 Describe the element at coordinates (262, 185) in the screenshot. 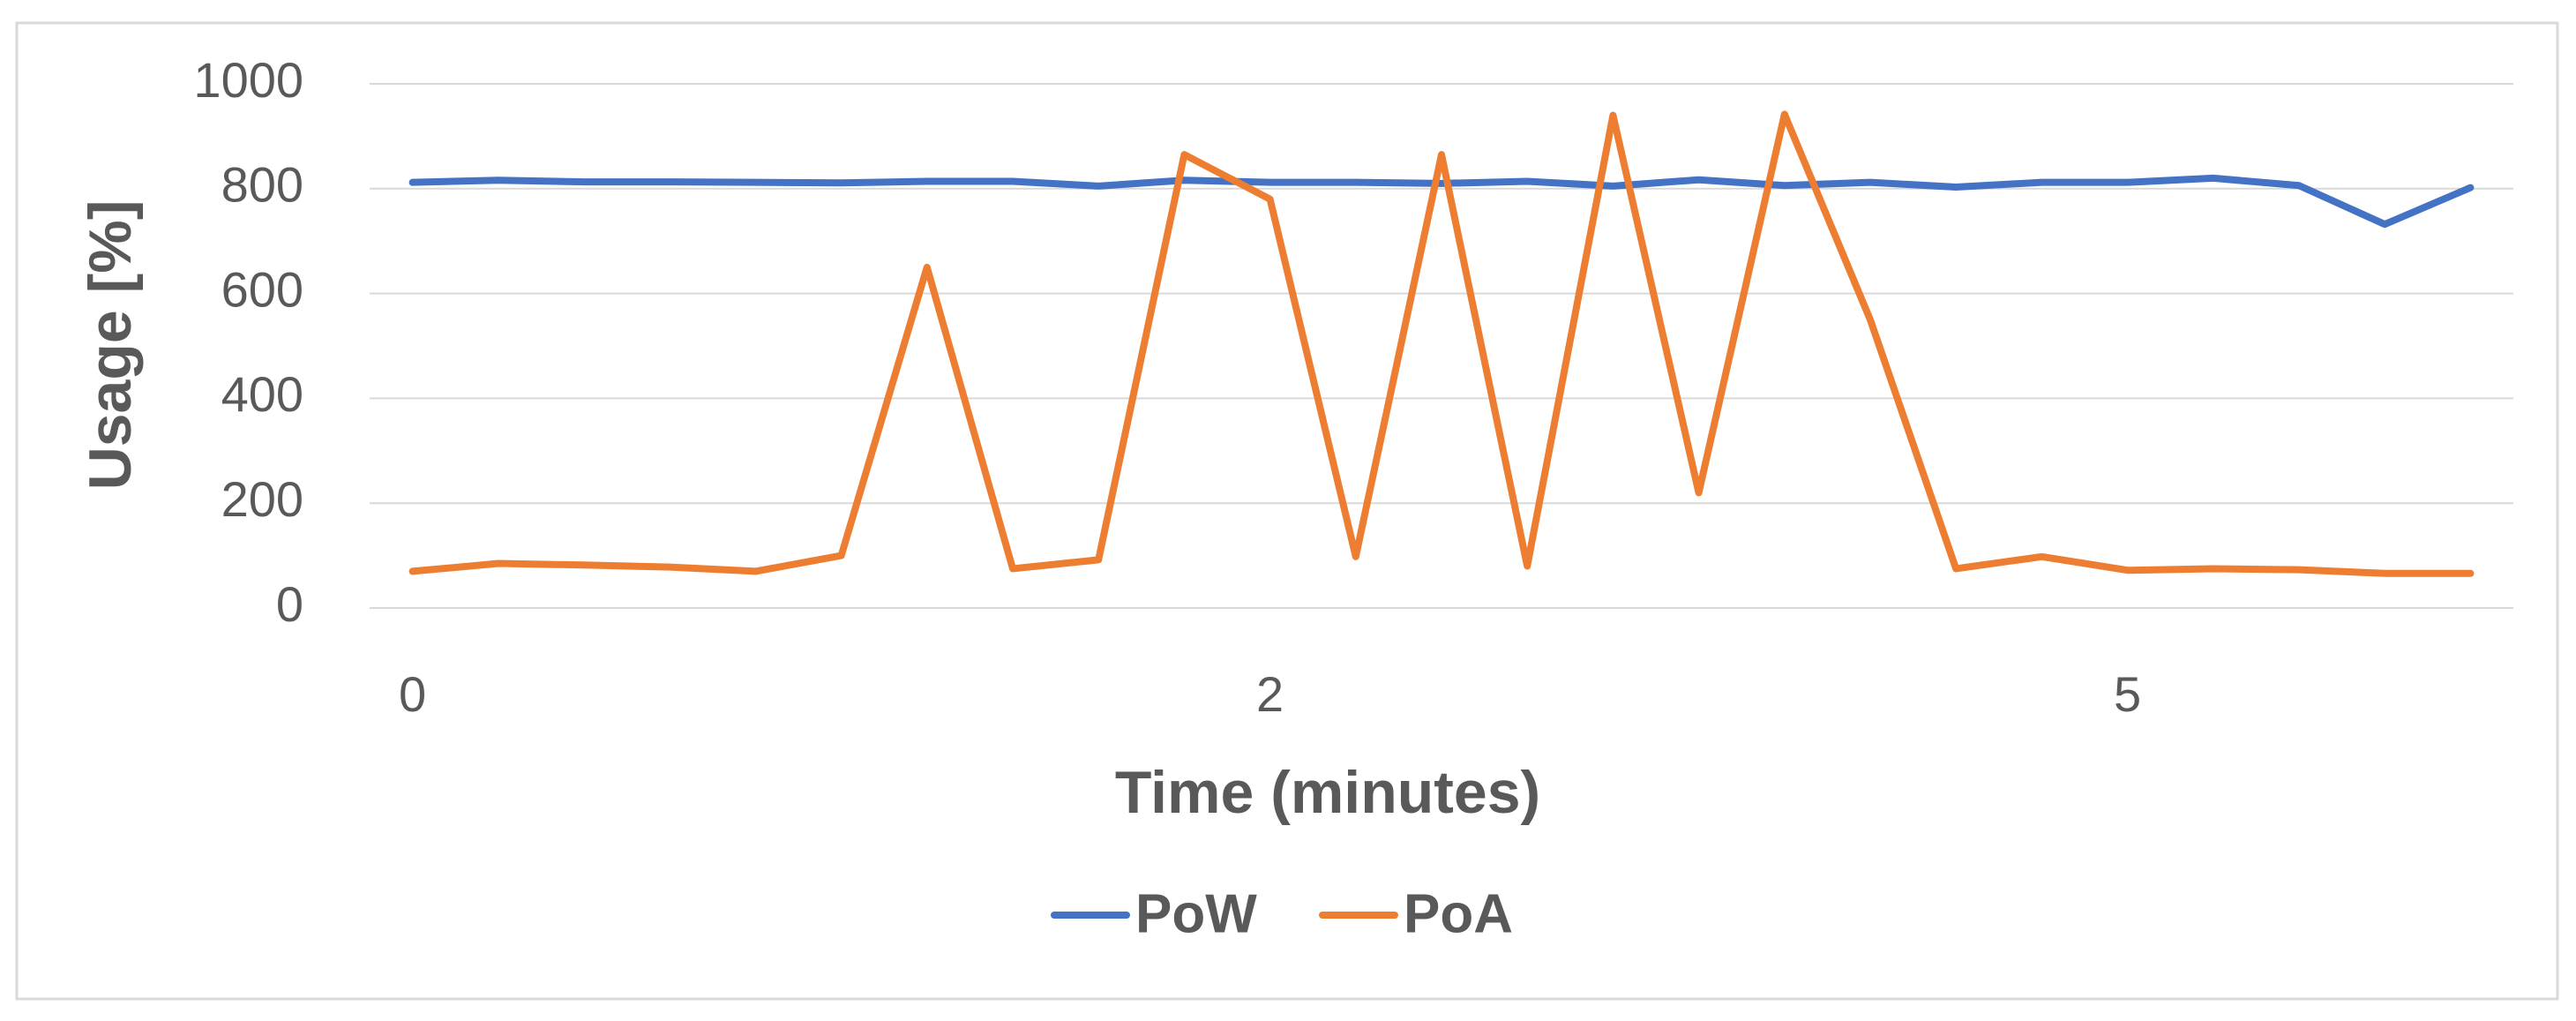

I see `y-tick-label: 800` at that location.